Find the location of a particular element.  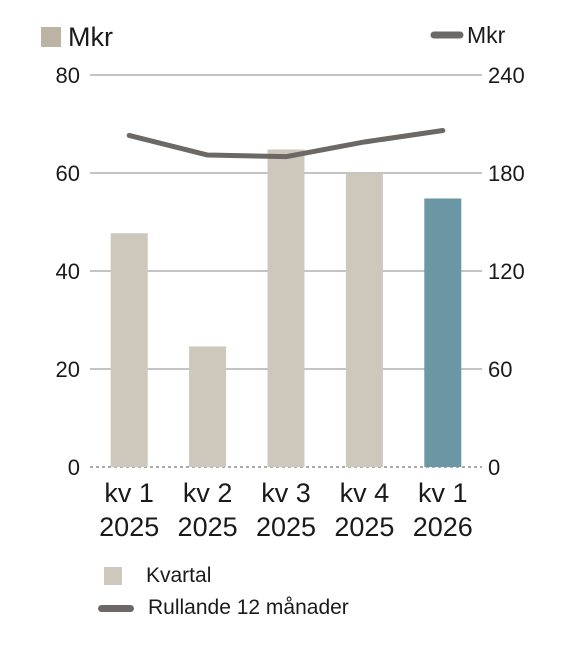

category-label-2-1: 2025 is located at coordinates (286, 527).